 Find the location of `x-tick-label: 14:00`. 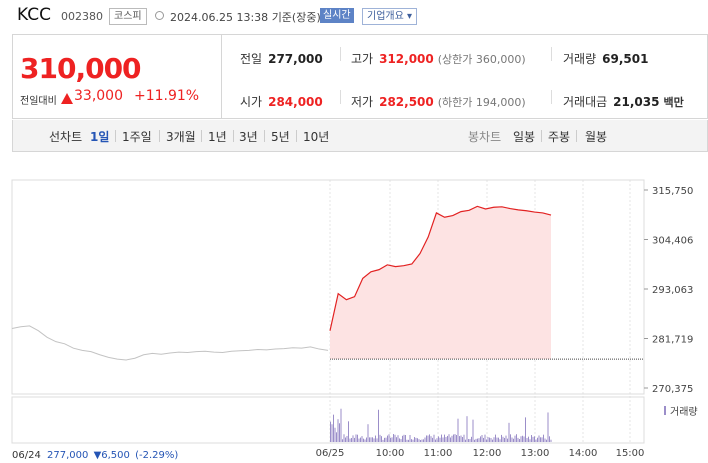

x-tick-label: 14:00 is located at coordinates (583, 453).